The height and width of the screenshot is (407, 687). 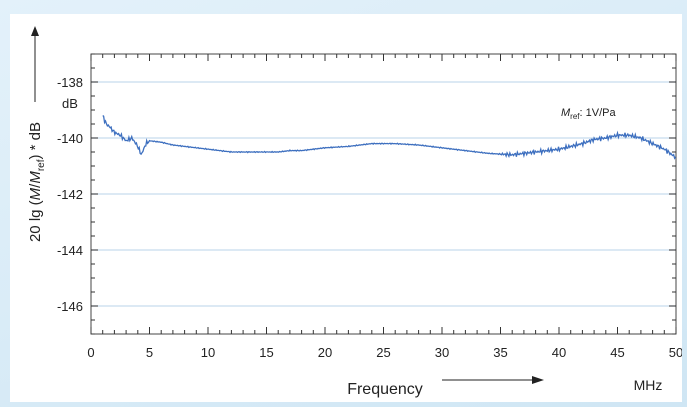 I want to click on y-axis-arrowhead, so click(x=35, y=31).